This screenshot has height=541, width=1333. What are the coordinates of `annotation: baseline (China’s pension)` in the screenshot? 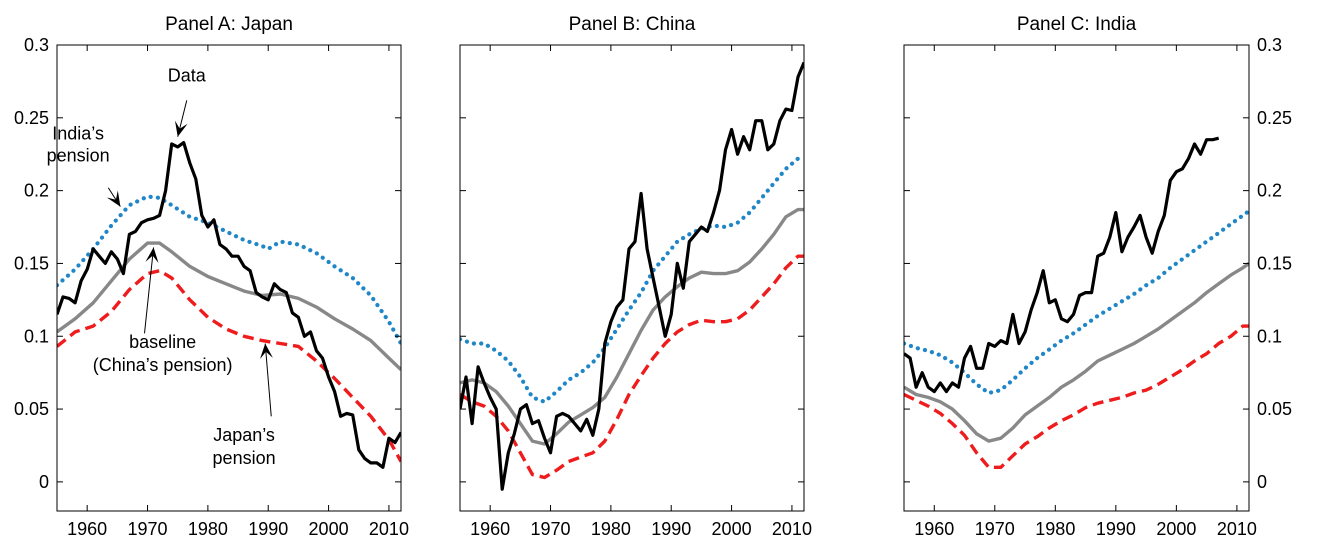 It's located at (163, 311).